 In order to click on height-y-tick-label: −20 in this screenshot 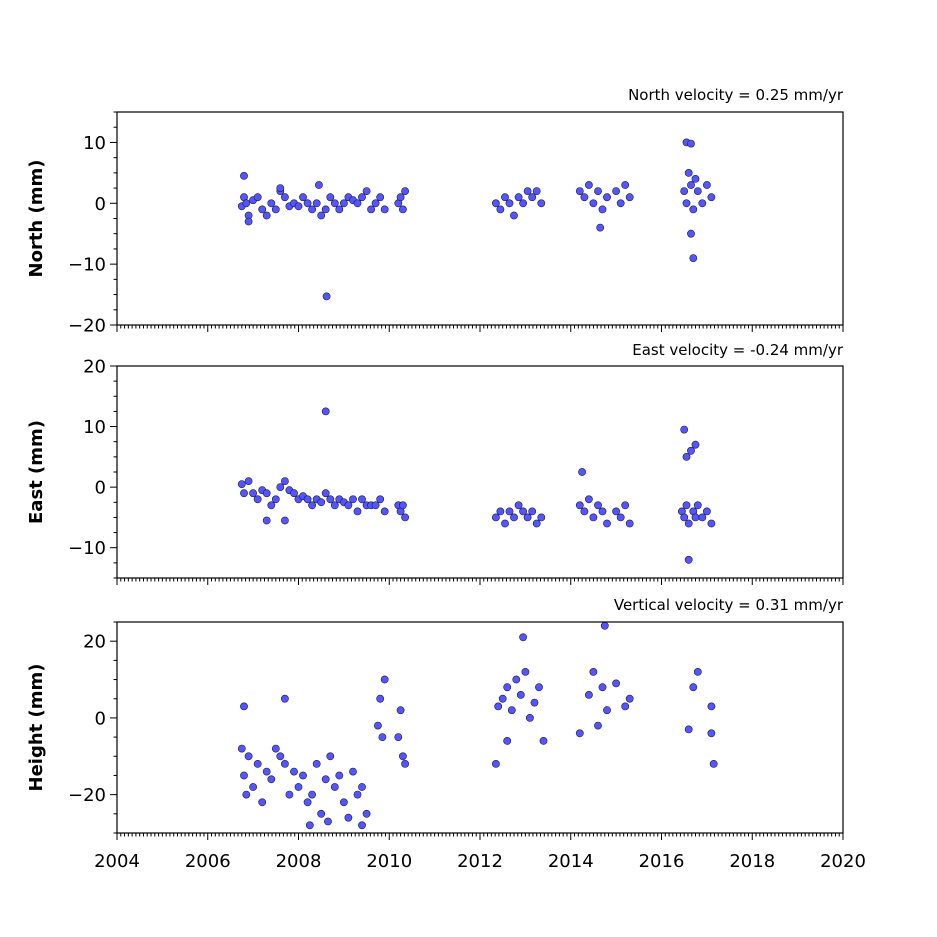, I will do `click(87, 795)`.